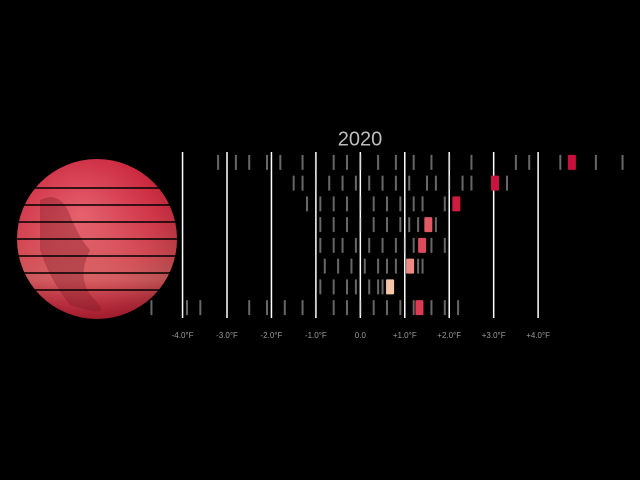  What do you see at coordinates (405, 335) in the screenshot?
I see `x-tick-label: +1.0°F` at bounding box center [405, 335].